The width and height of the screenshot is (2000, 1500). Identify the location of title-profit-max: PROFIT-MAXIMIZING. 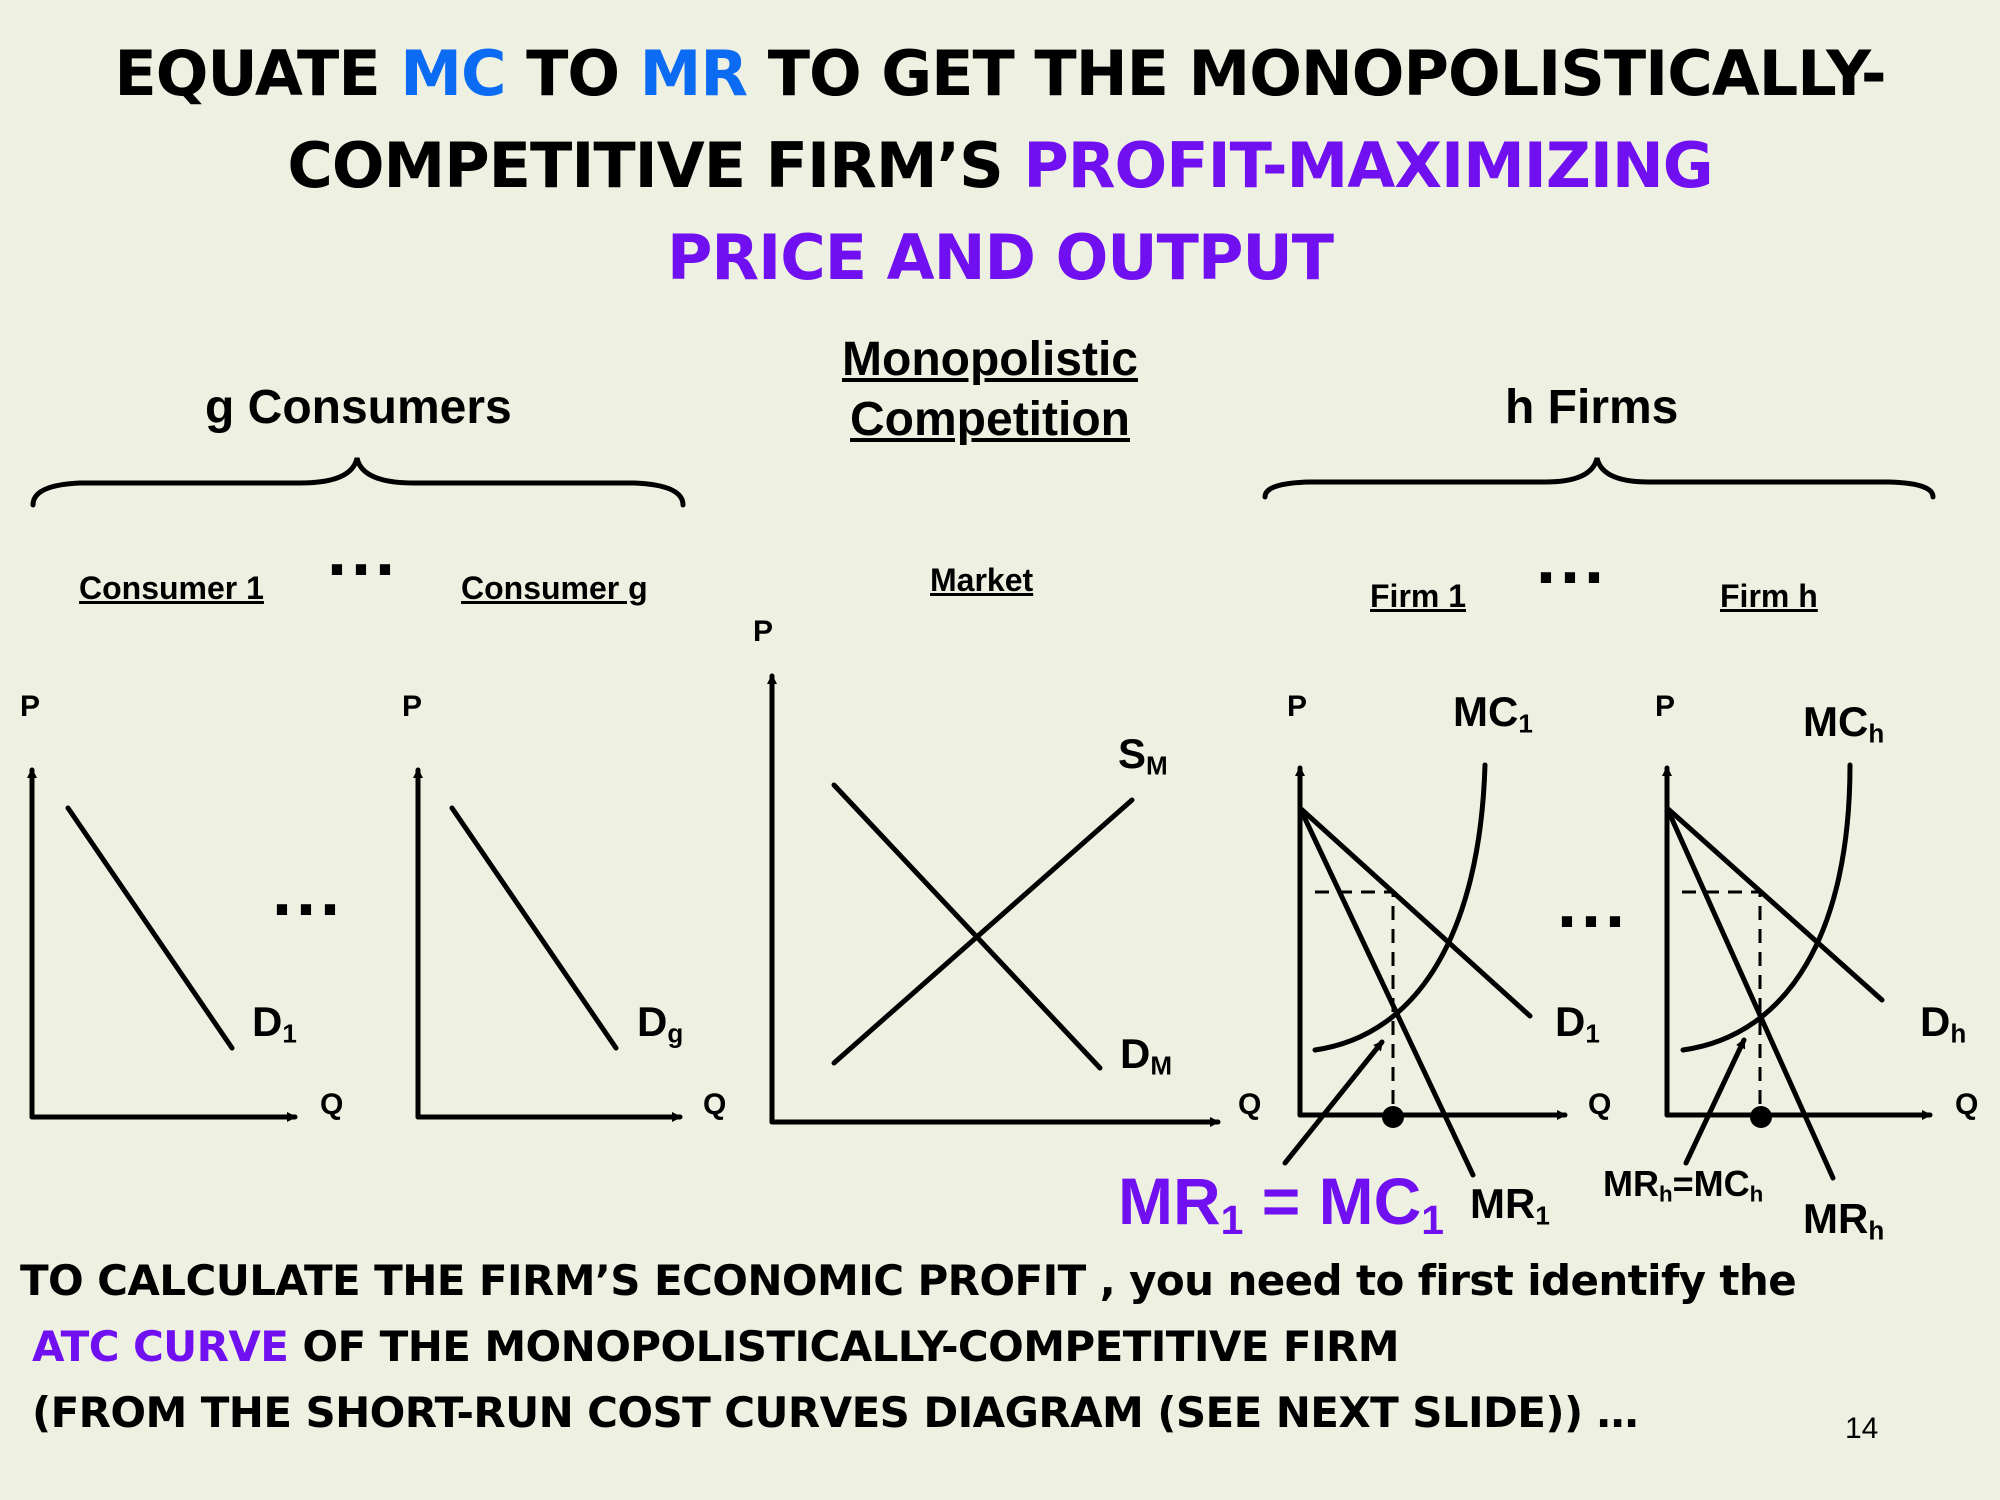
(1368, 165).